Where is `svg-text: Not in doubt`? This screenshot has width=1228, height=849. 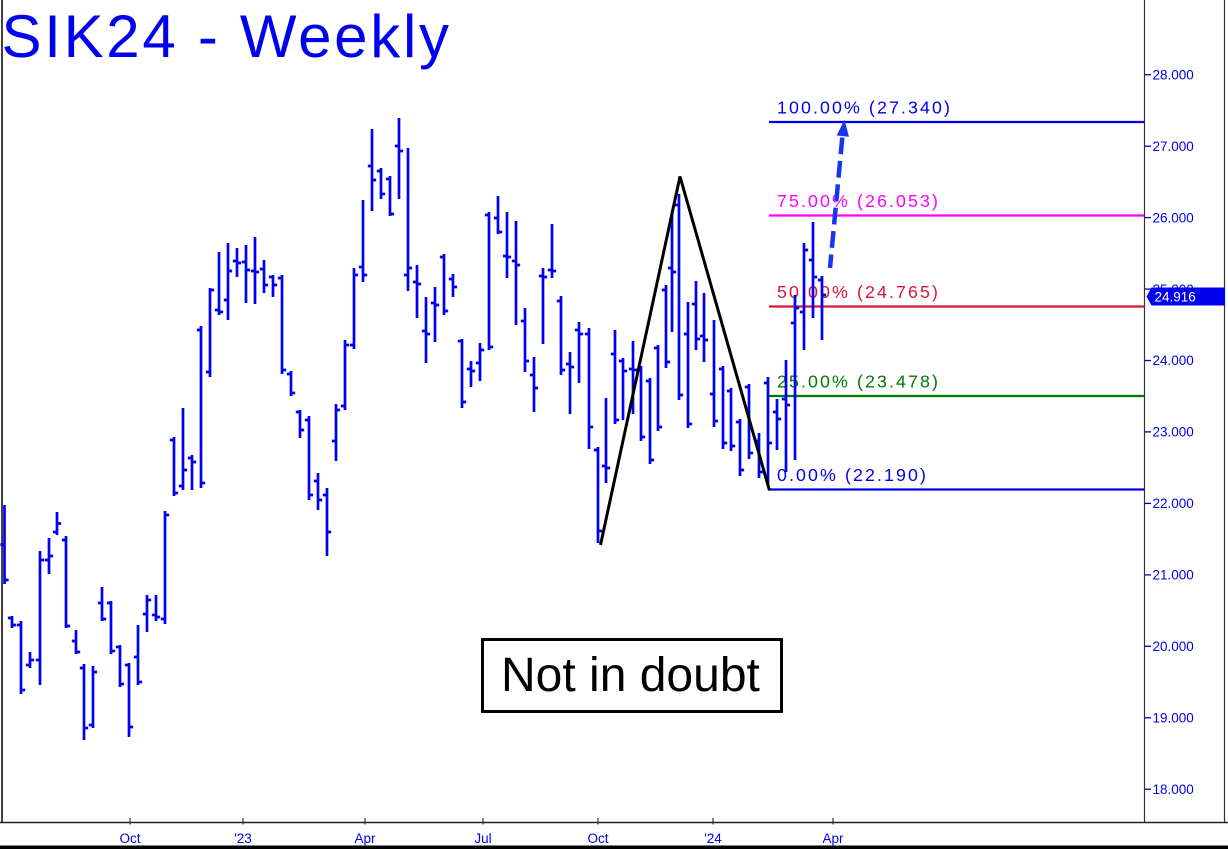 svg-text: Not in doubt is located at coordinates (630, 675).